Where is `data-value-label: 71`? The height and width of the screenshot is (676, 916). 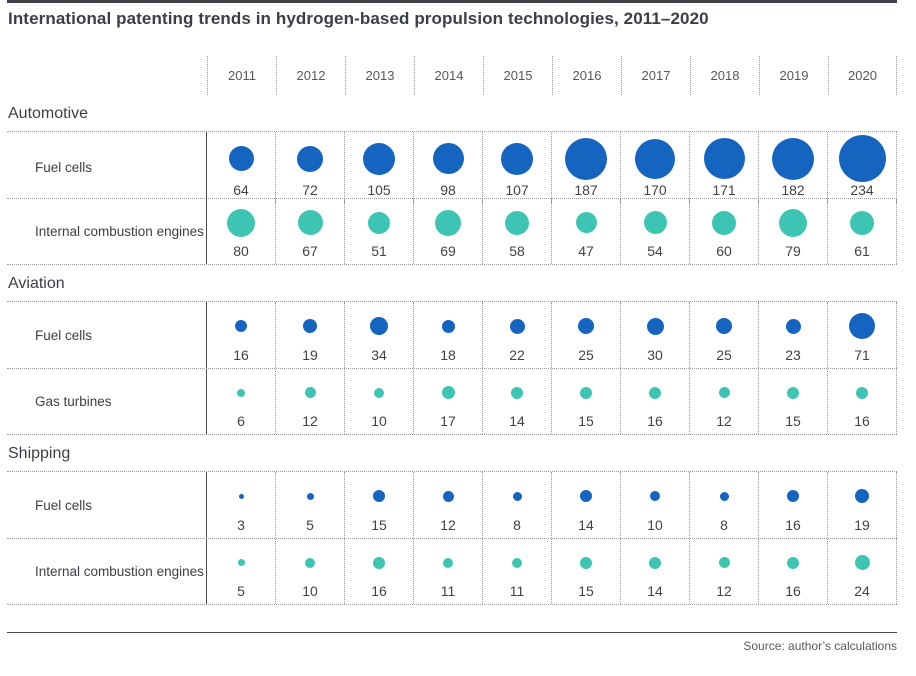 data-value-label: 71 is located at coordinates (862, 355).